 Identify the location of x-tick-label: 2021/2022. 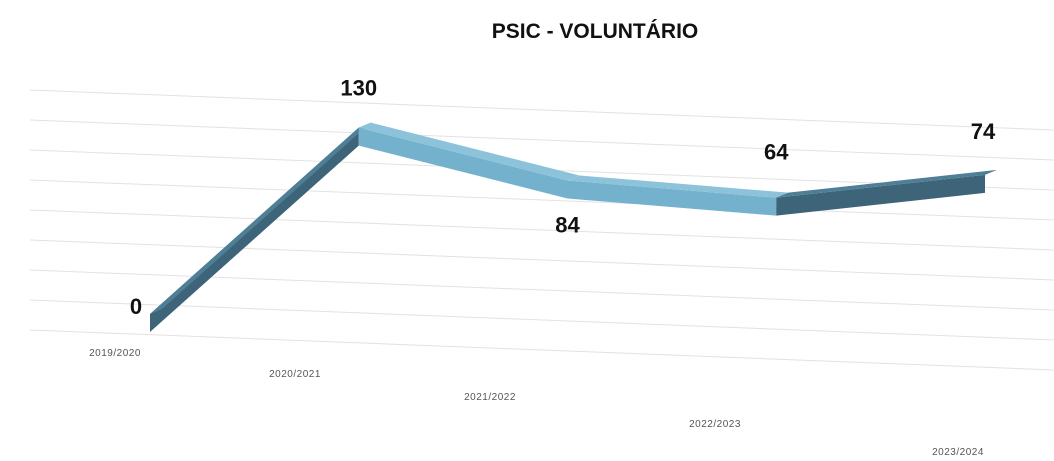
(490, 397).